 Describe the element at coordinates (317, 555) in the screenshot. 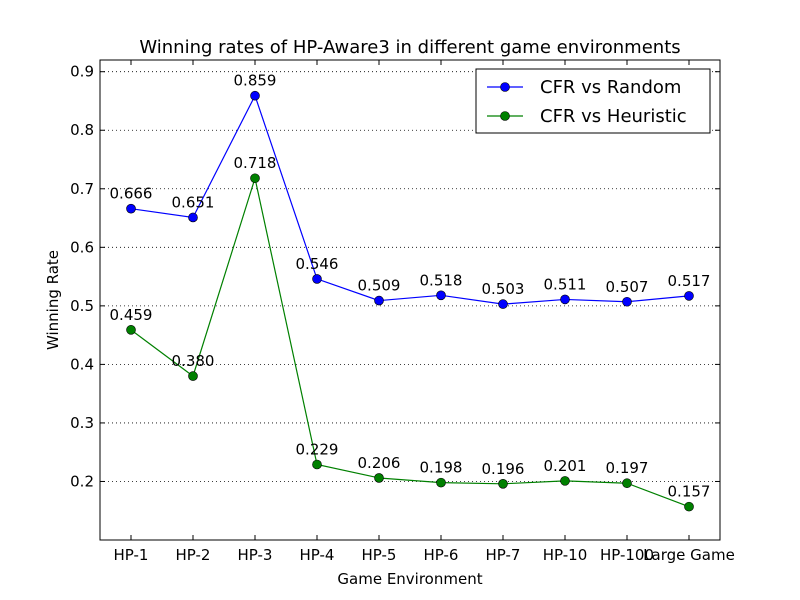

I see `x-tick-label: HP-4` at that location.